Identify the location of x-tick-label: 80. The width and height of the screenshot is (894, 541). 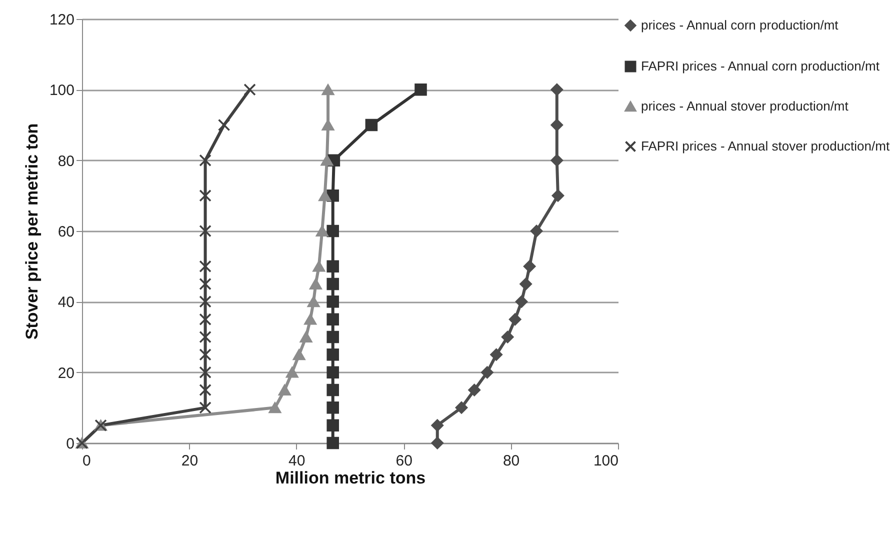
(511, 461).